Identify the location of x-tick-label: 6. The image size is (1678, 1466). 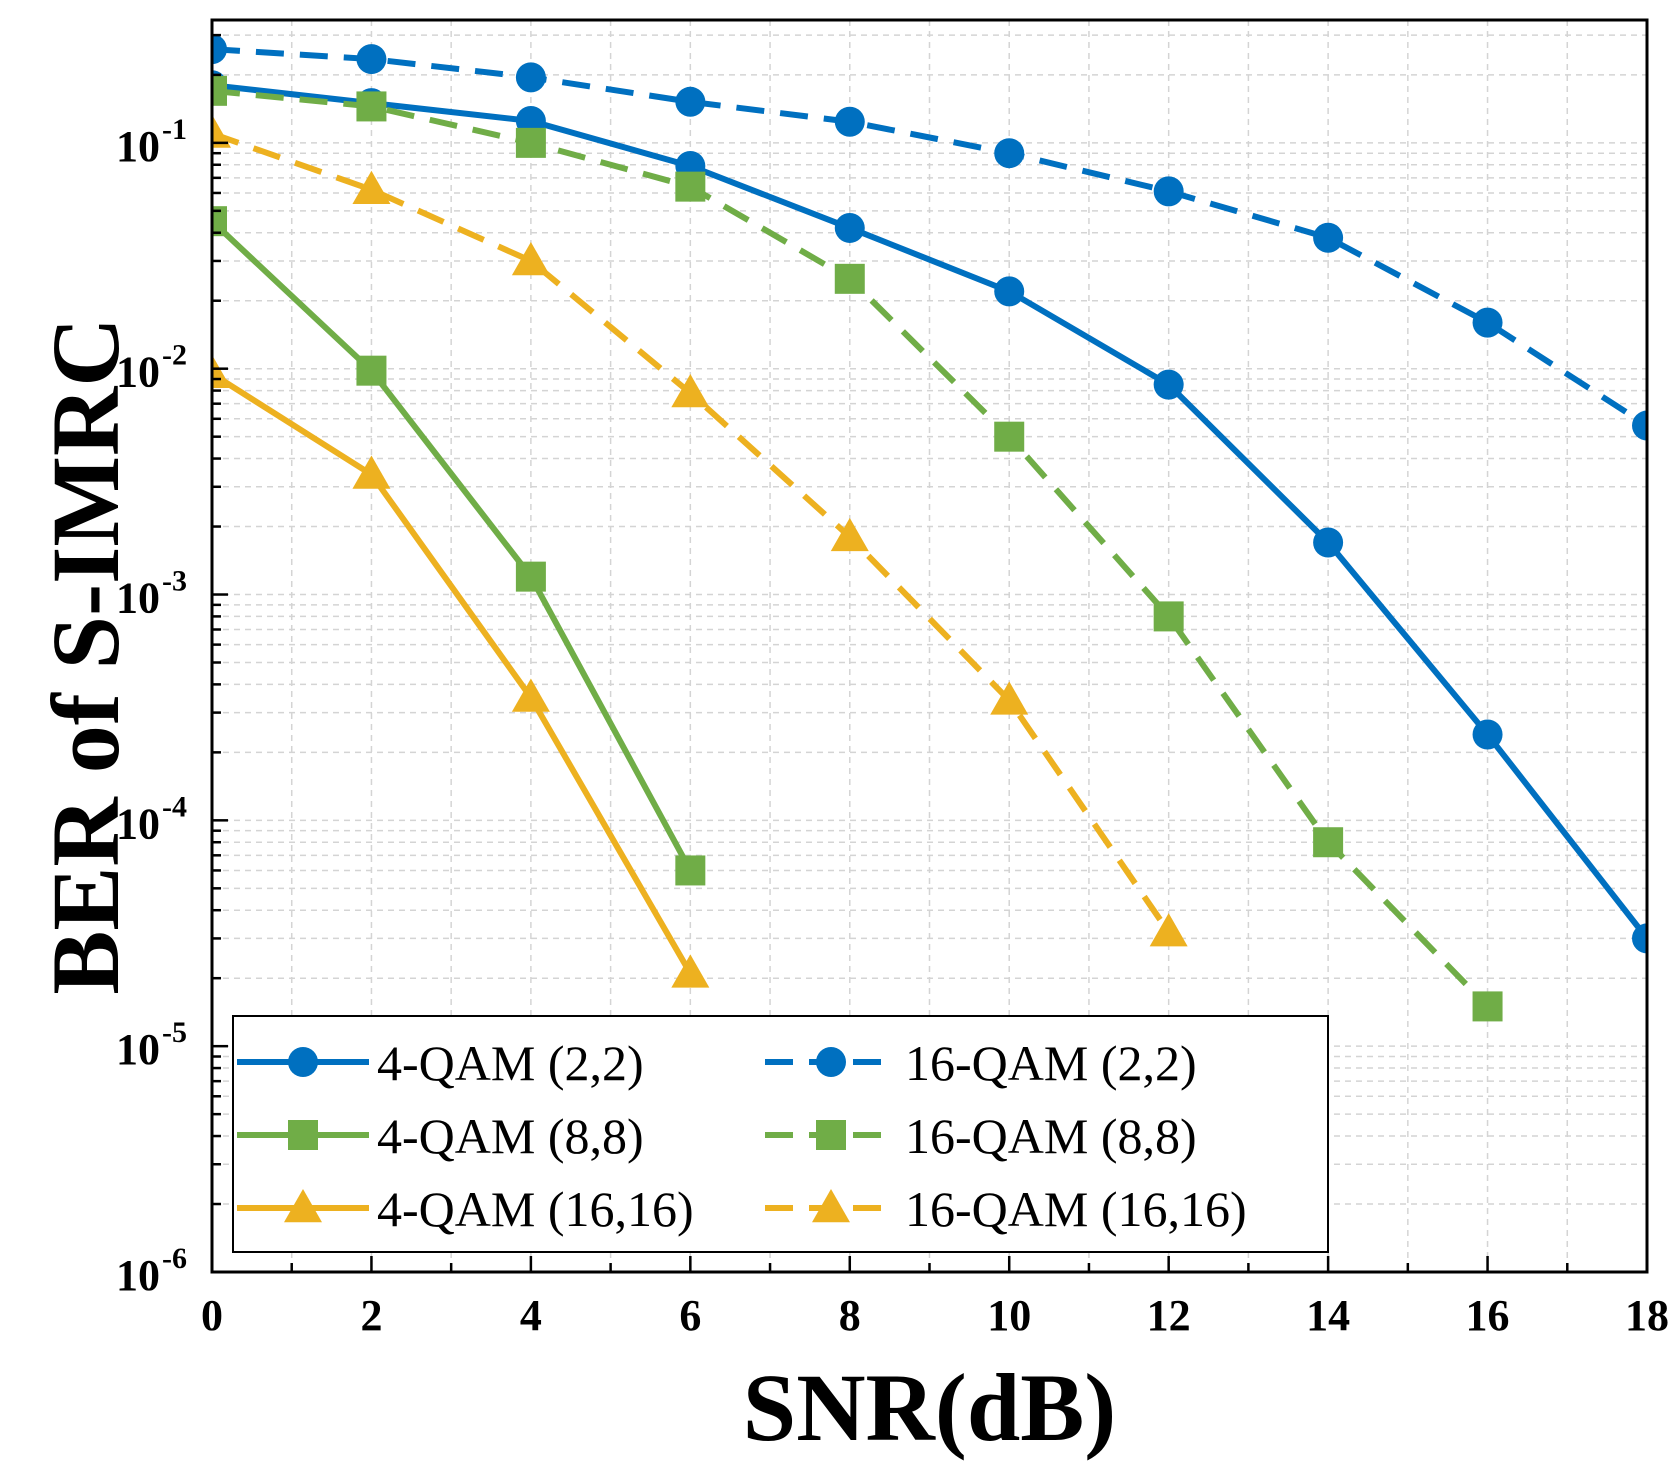
(690, 1315).